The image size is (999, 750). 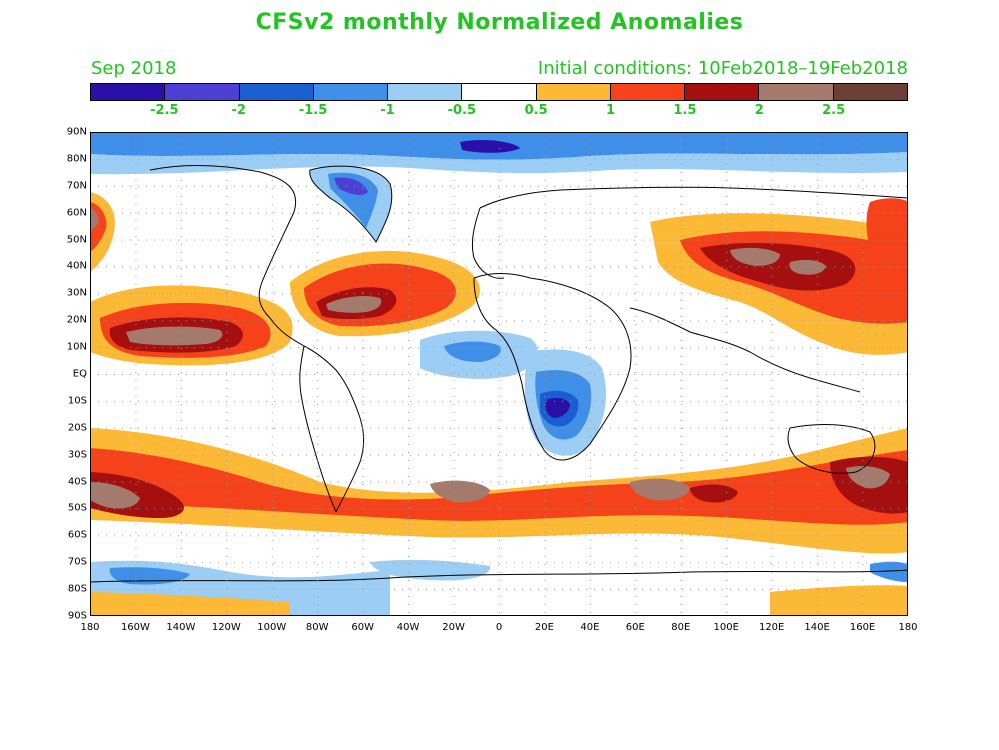 What do you see at coordinates (771, 627) in the screenshot?
I see `longitude-label: 120E` at bounding box center [771, 627].